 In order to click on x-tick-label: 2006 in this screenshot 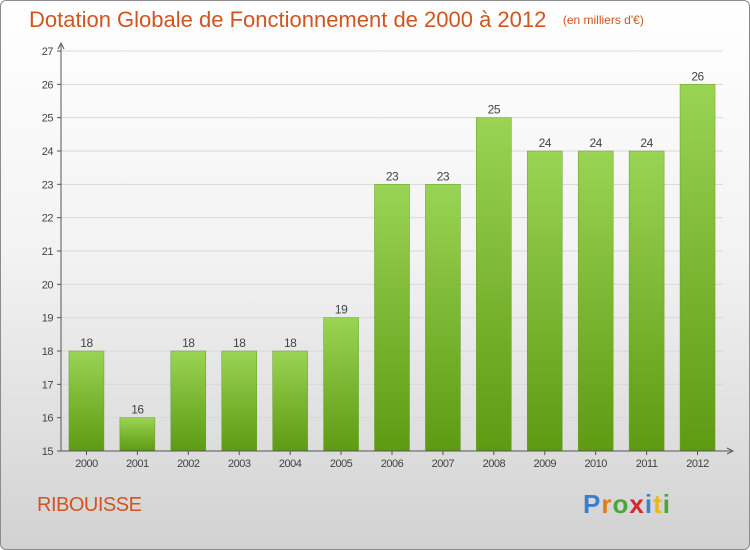, I will do `click(392, 464)`.